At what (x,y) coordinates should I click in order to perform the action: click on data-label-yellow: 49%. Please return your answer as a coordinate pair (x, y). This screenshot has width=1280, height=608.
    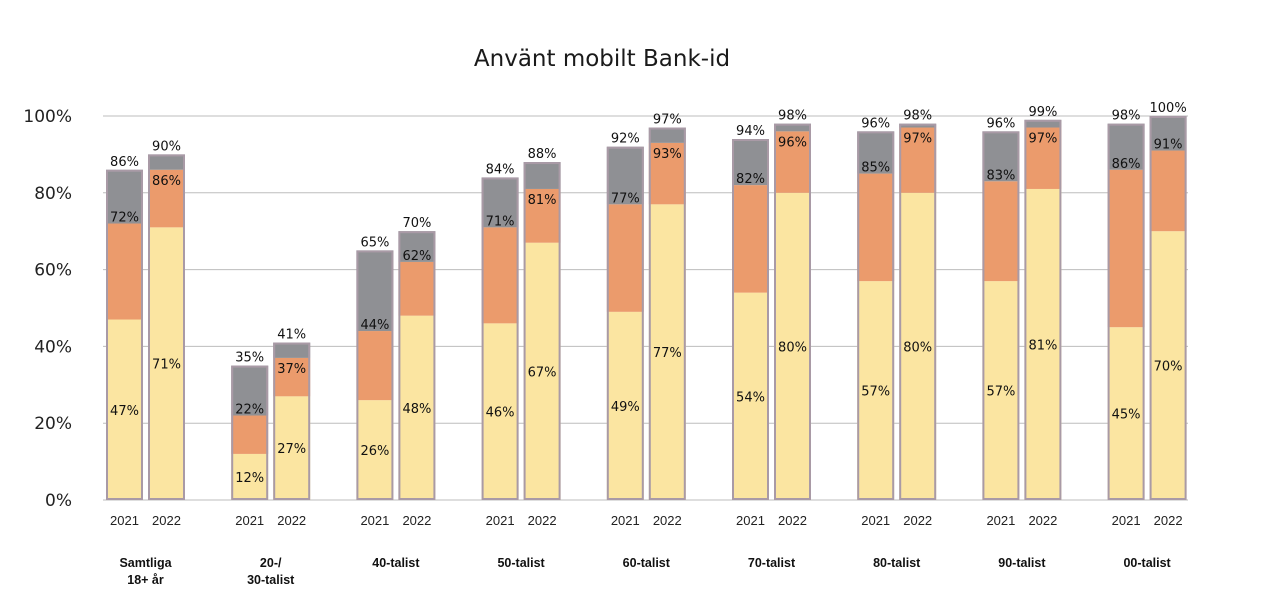
    Looking at the image, I should click on (625, 407).